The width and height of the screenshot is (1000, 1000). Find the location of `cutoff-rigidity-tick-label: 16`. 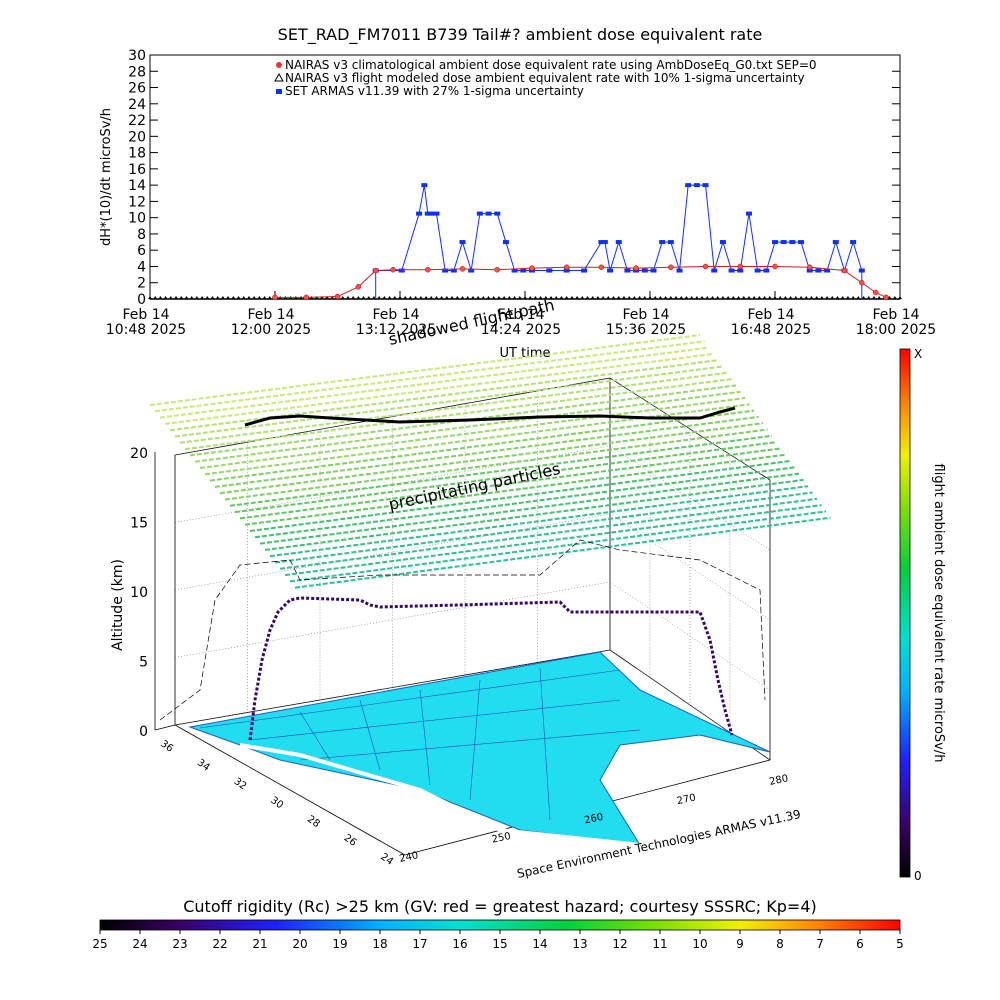

cutoff-rigidity-tick-label: 16 is located at coordinates (459, 944).